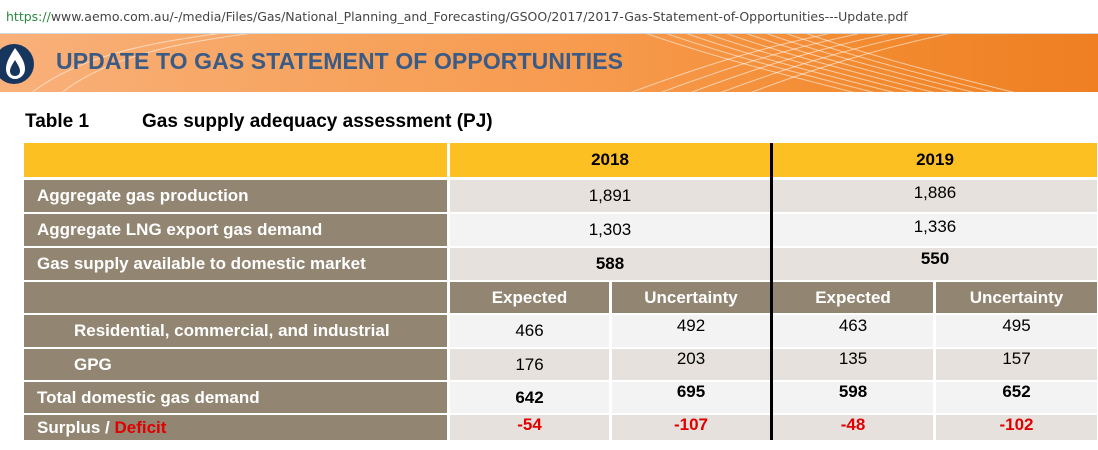  What do you see at coordinates (235, 364) in the screenshot?
I see `row-label-gpg: GPG` at bounding box center [235, 364].